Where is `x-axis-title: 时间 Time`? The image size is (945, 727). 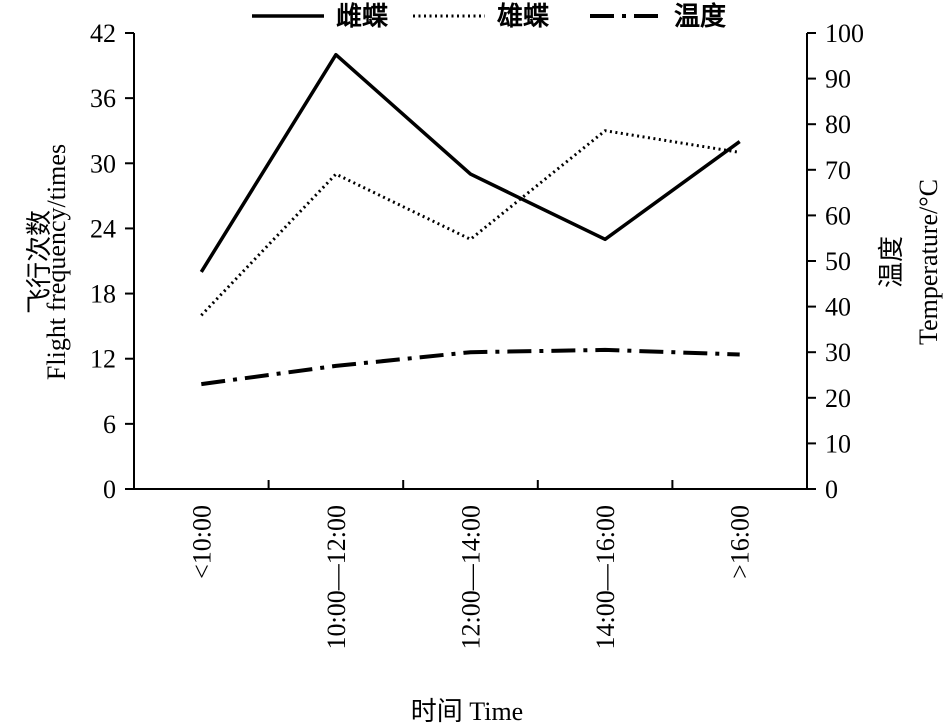 x-axis-title: 时间 Time is located at coordinates (467, 711).